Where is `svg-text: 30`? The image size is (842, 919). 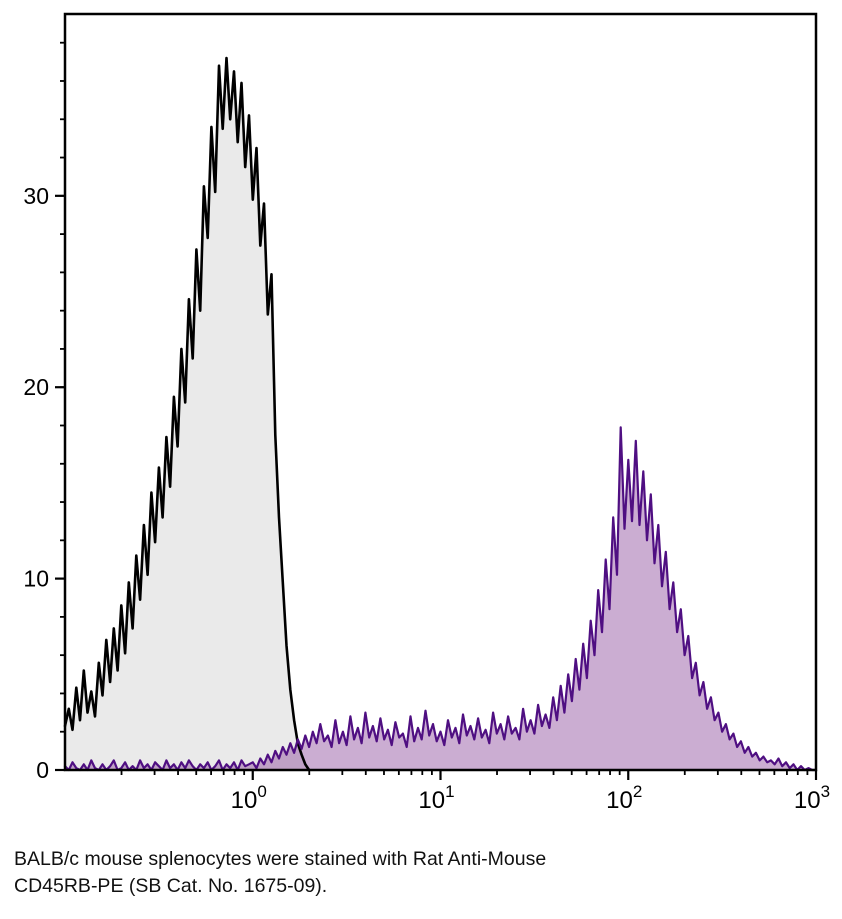 svg-text: 30 is located at coordinates (36, 196).